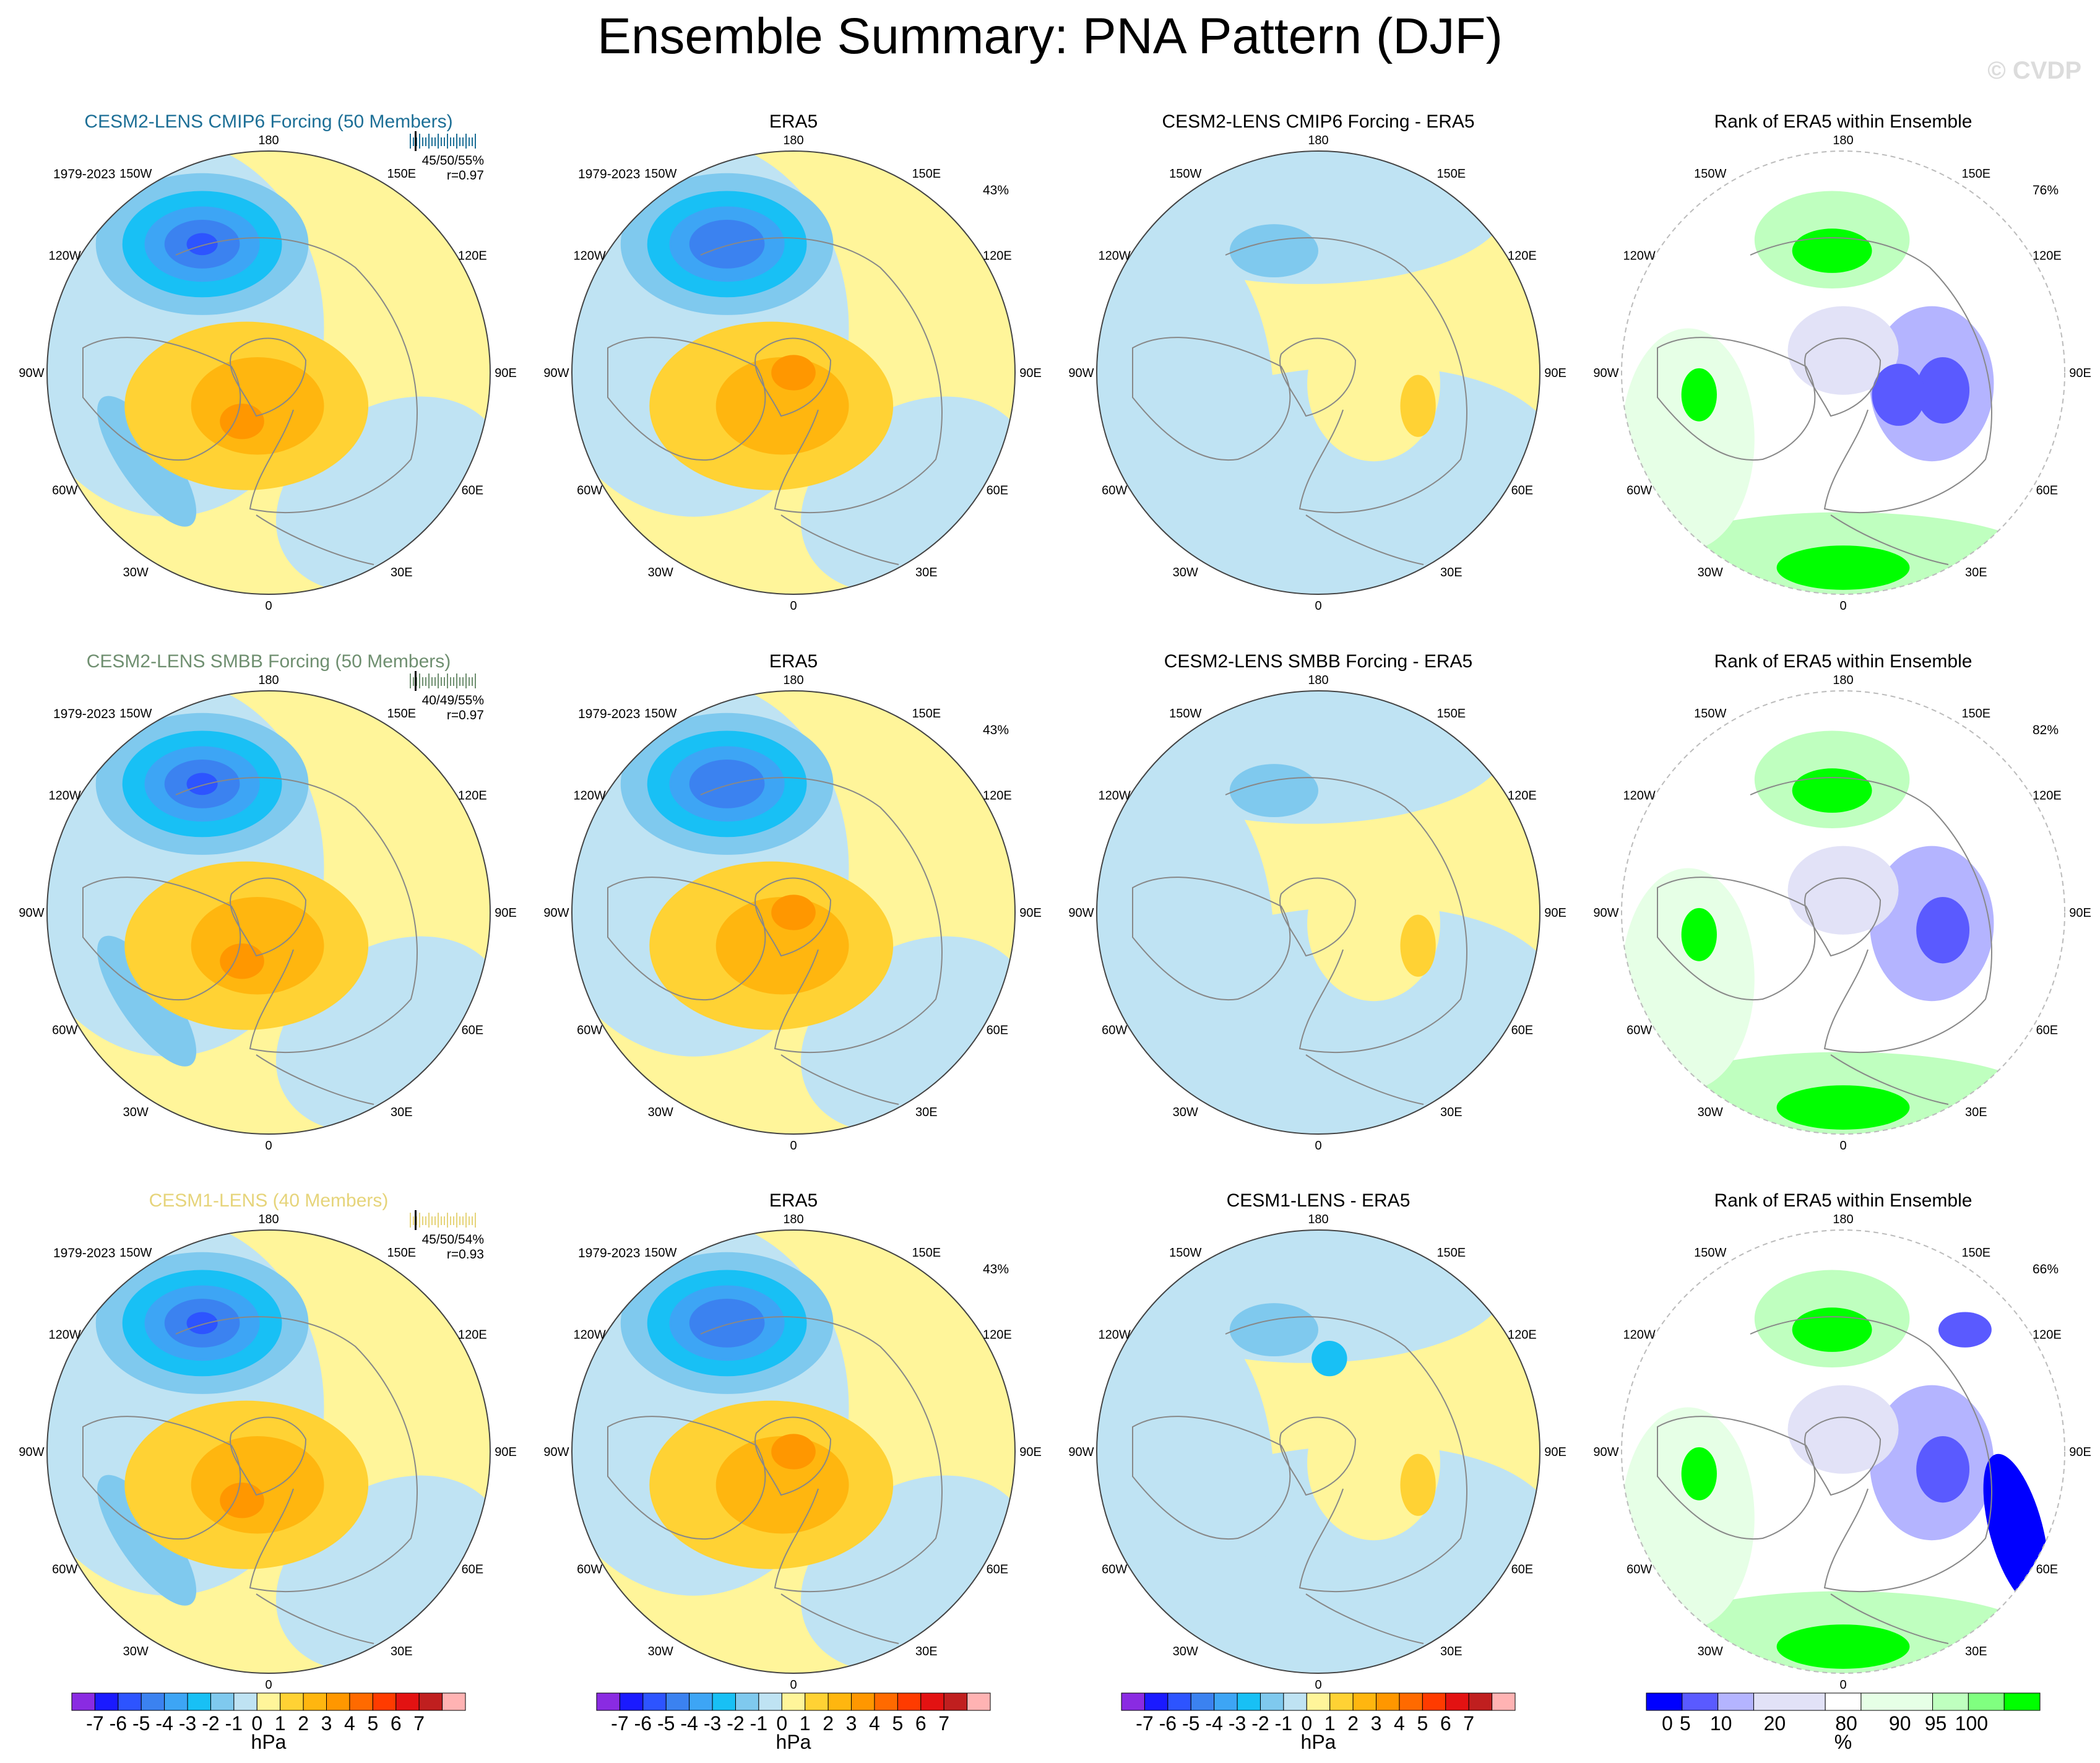 The width and height of the screenshot is (2100, 1763). Describe the element at coordinates (453, 700) in the screenshot. I see `variance-explained-label: 40/49/55%` at that location.